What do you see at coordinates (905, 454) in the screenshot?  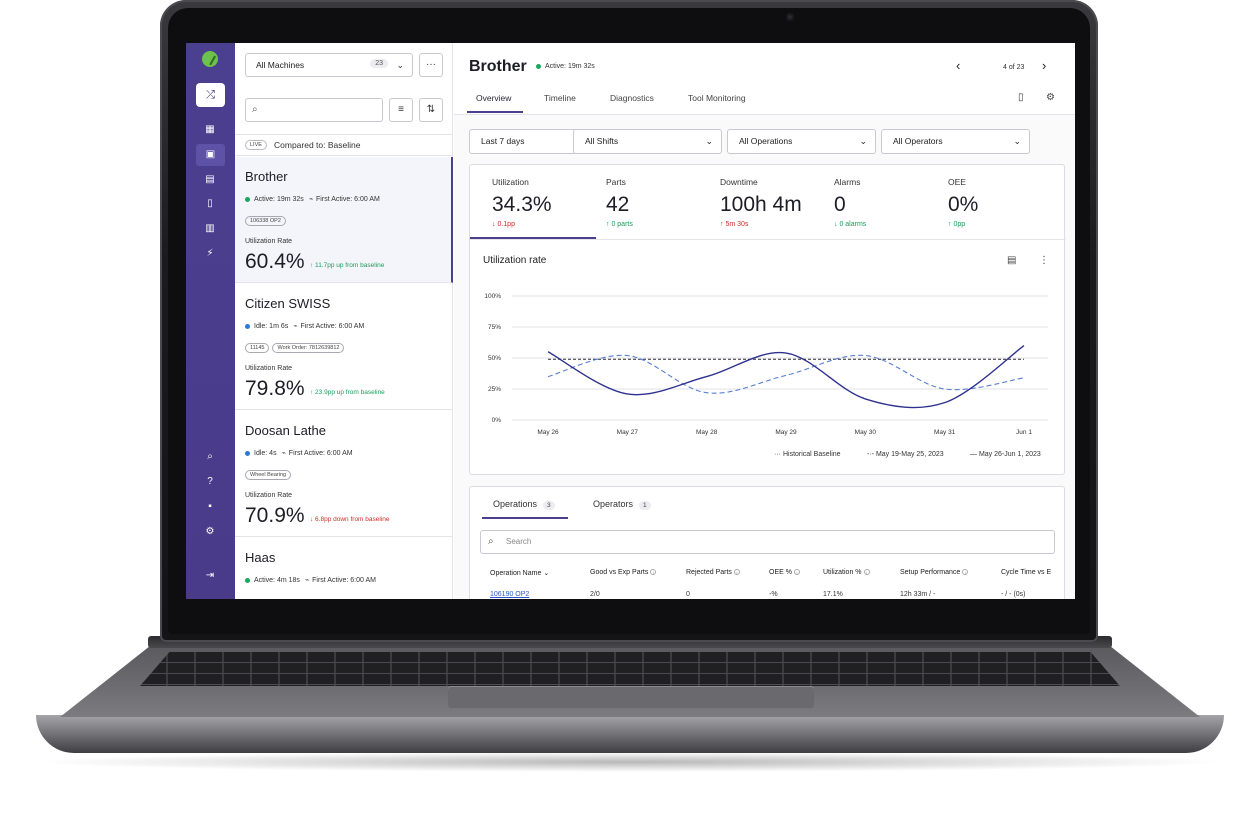 I see `legend-item-previous: -·- May 19-May 25, 2023` at bounding box center [905, 454].